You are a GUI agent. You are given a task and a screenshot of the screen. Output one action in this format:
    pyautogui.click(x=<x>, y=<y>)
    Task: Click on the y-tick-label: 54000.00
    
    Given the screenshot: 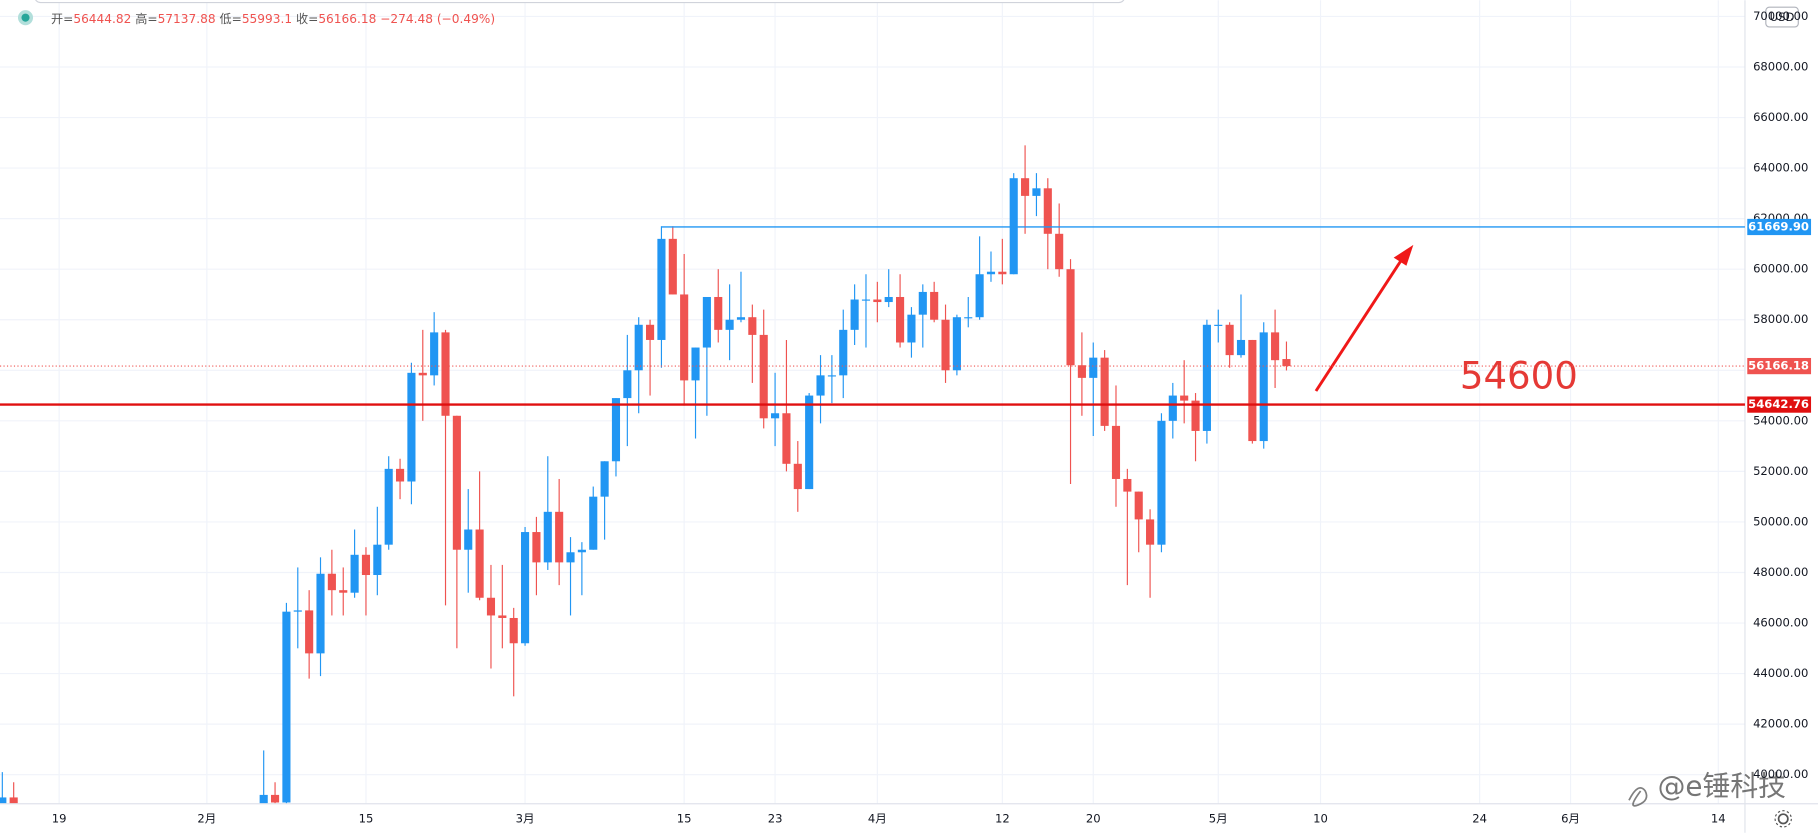 What is the action you would take?
    pyautogui.click(x=1780, y=420)
    